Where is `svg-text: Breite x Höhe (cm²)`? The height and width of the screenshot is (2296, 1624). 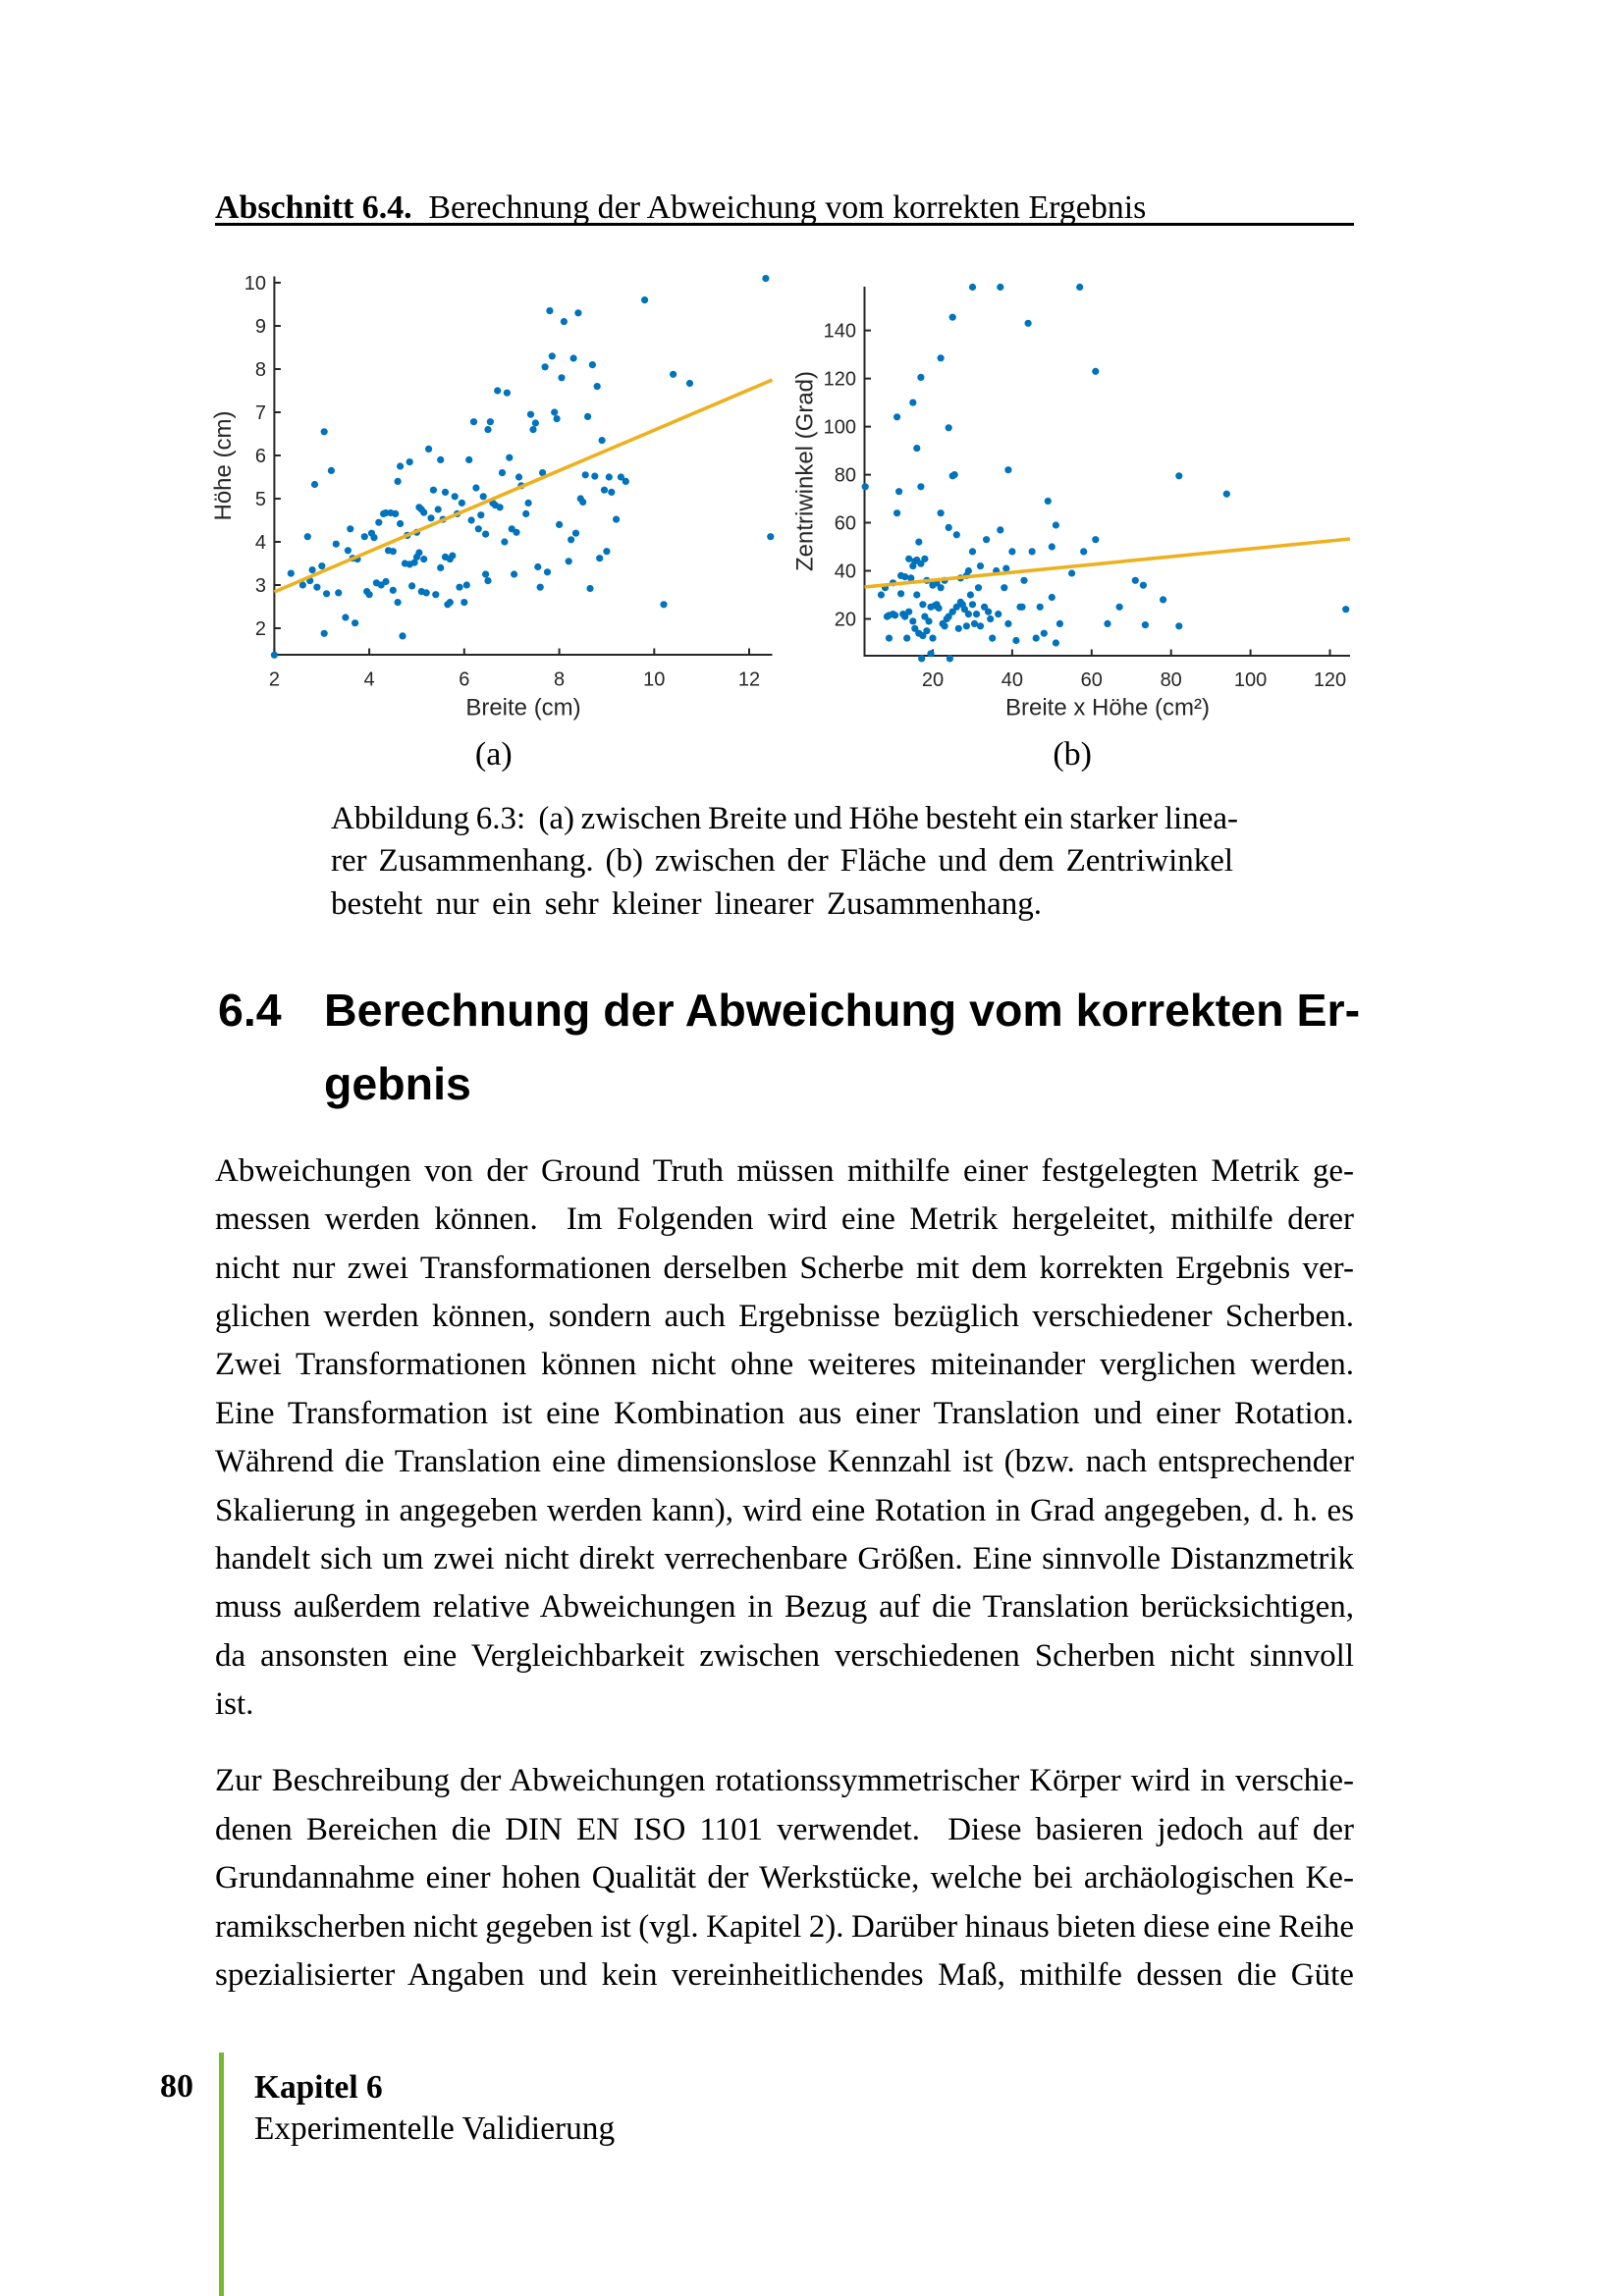
svg-text: Breite x Höhe (cm²) is located at coordinates (1107, 708).